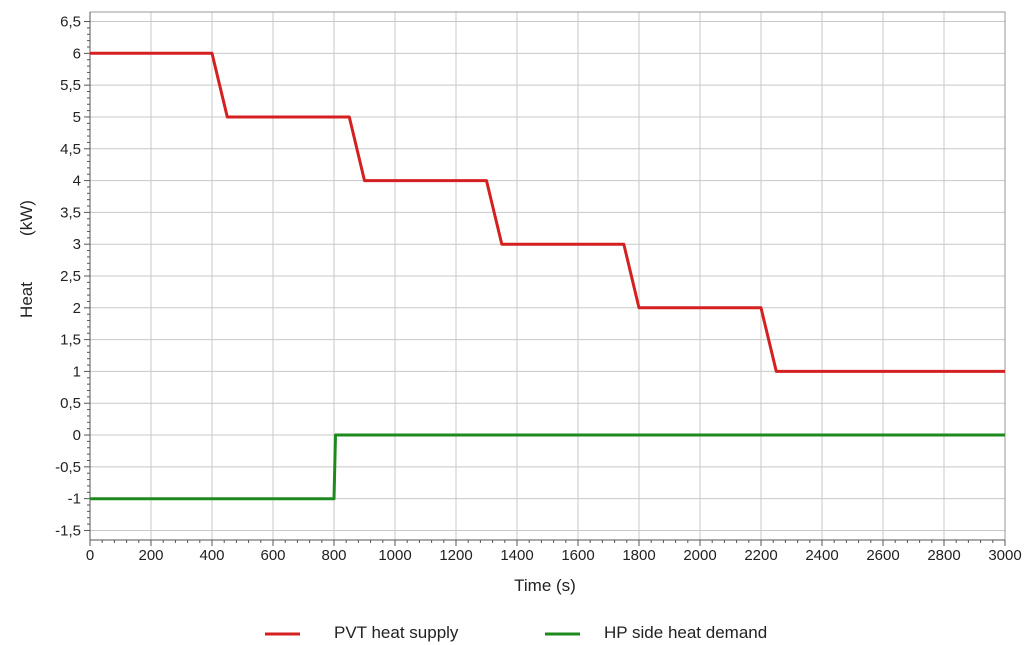 This screenshot has height=645, width=1029. Describe the element at coordinates (760, 555) in the screenshot. I see `x-tick-label: 2200` at that location.